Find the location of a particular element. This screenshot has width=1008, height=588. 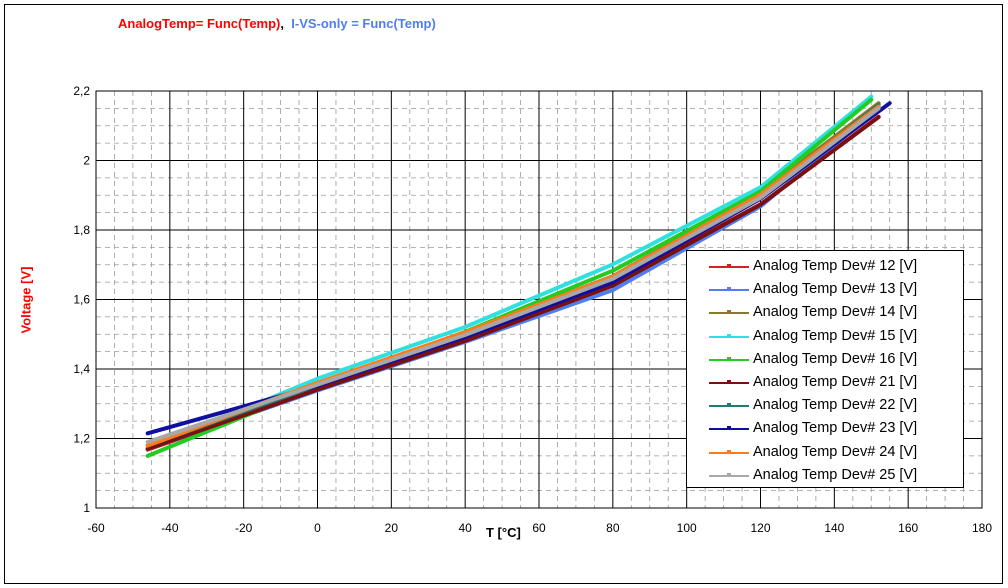

legend-label: Analog Temp Dev# 12 [V] is located at coordinates (835, 266).